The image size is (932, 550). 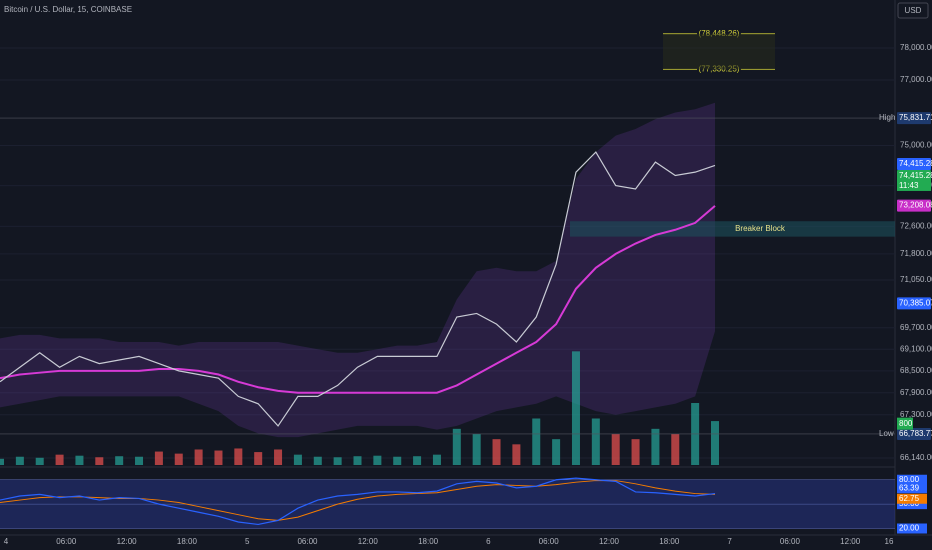 I want to click on y-tick-label: 71,050.00, so click(x=916, y=279).